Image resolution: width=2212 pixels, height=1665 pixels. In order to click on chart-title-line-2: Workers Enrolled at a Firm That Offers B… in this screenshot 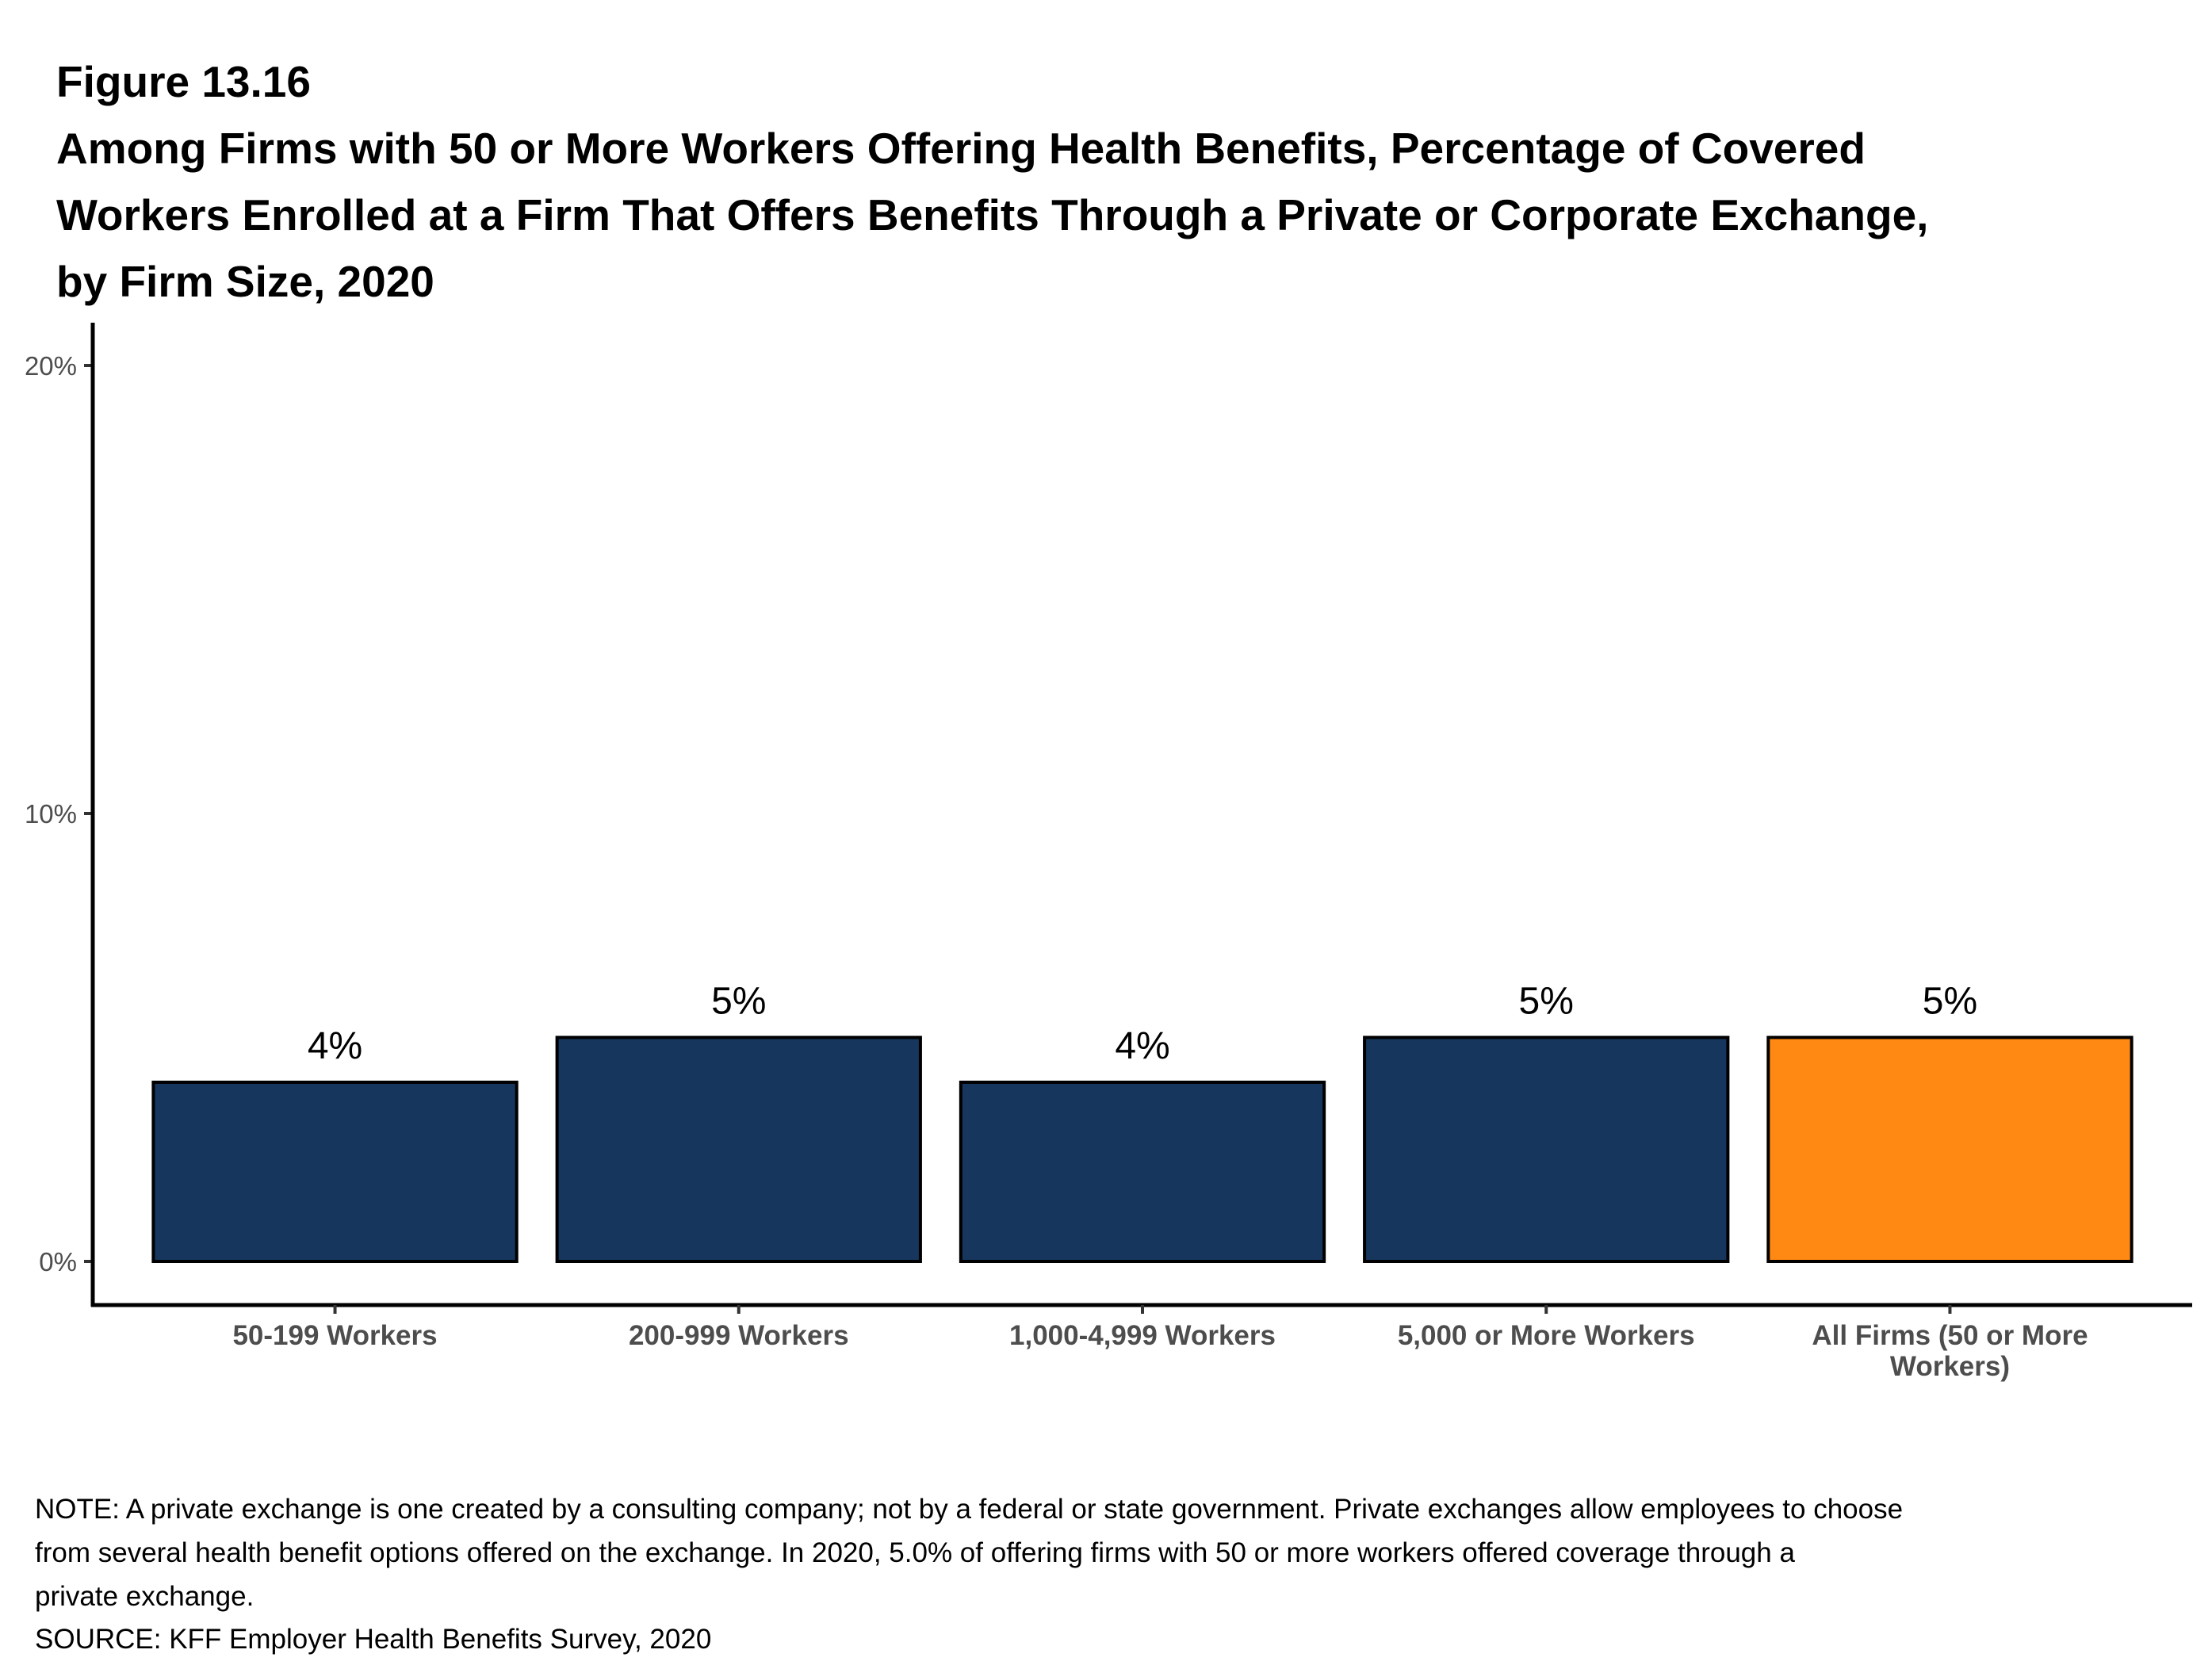, I will do `click(992, 214)`.